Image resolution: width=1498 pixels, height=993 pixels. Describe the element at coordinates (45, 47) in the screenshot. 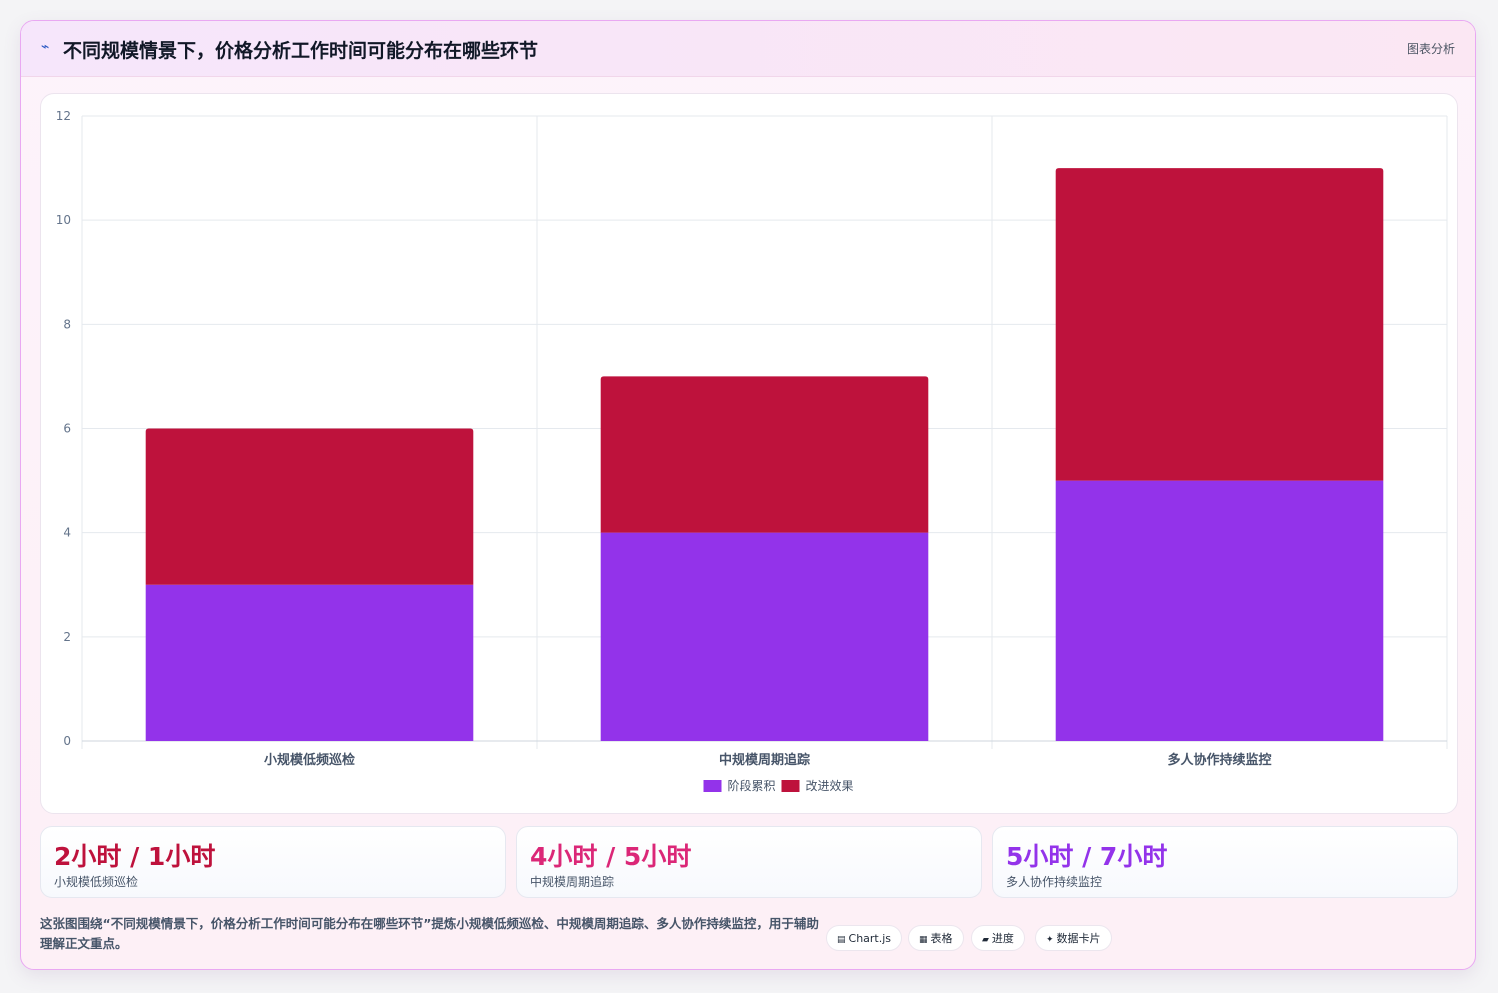

I see `chart-logo-icon: ⌁` at that location.